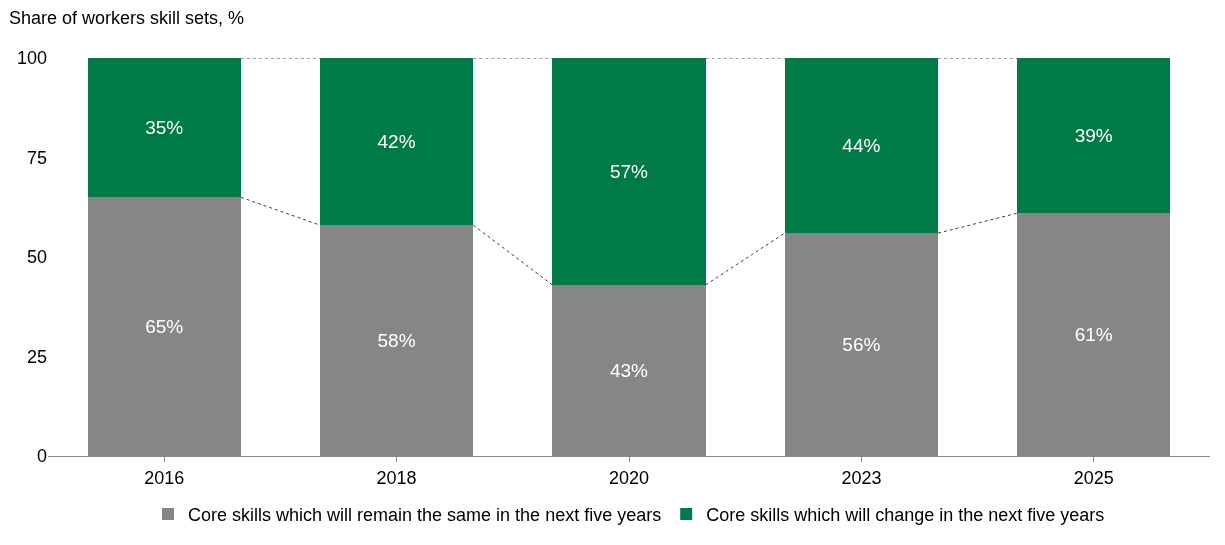  Describe the element at coordinates (164, 327) in the screenshot. I see `data-label: 65%` at that location.